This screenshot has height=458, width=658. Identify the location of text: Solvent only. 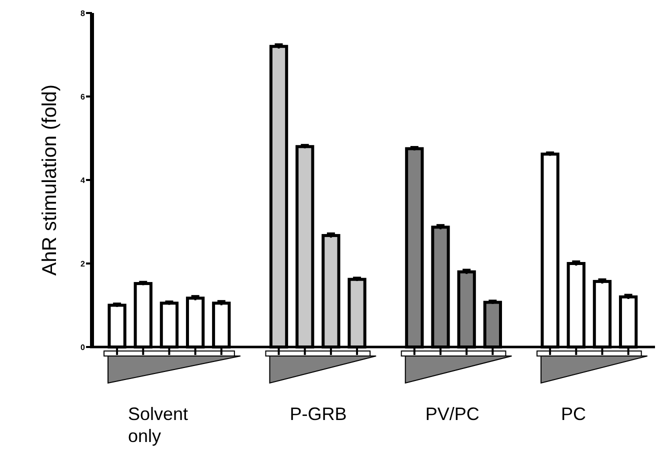
(158, 425).